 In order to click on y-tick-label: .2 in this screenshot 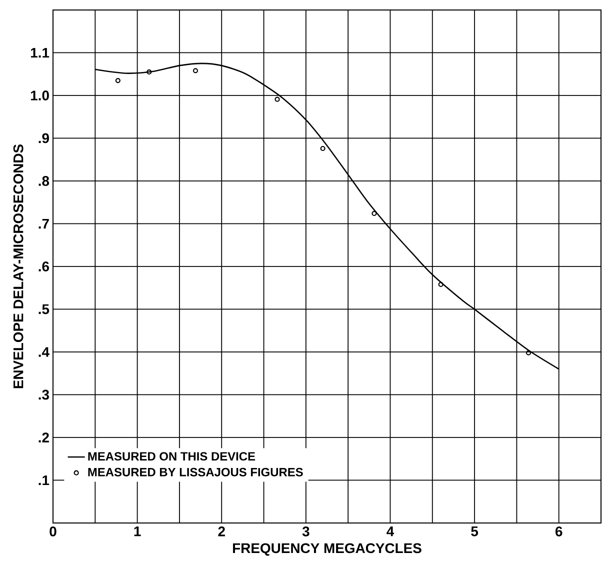, I will do `click(43, 437)`.